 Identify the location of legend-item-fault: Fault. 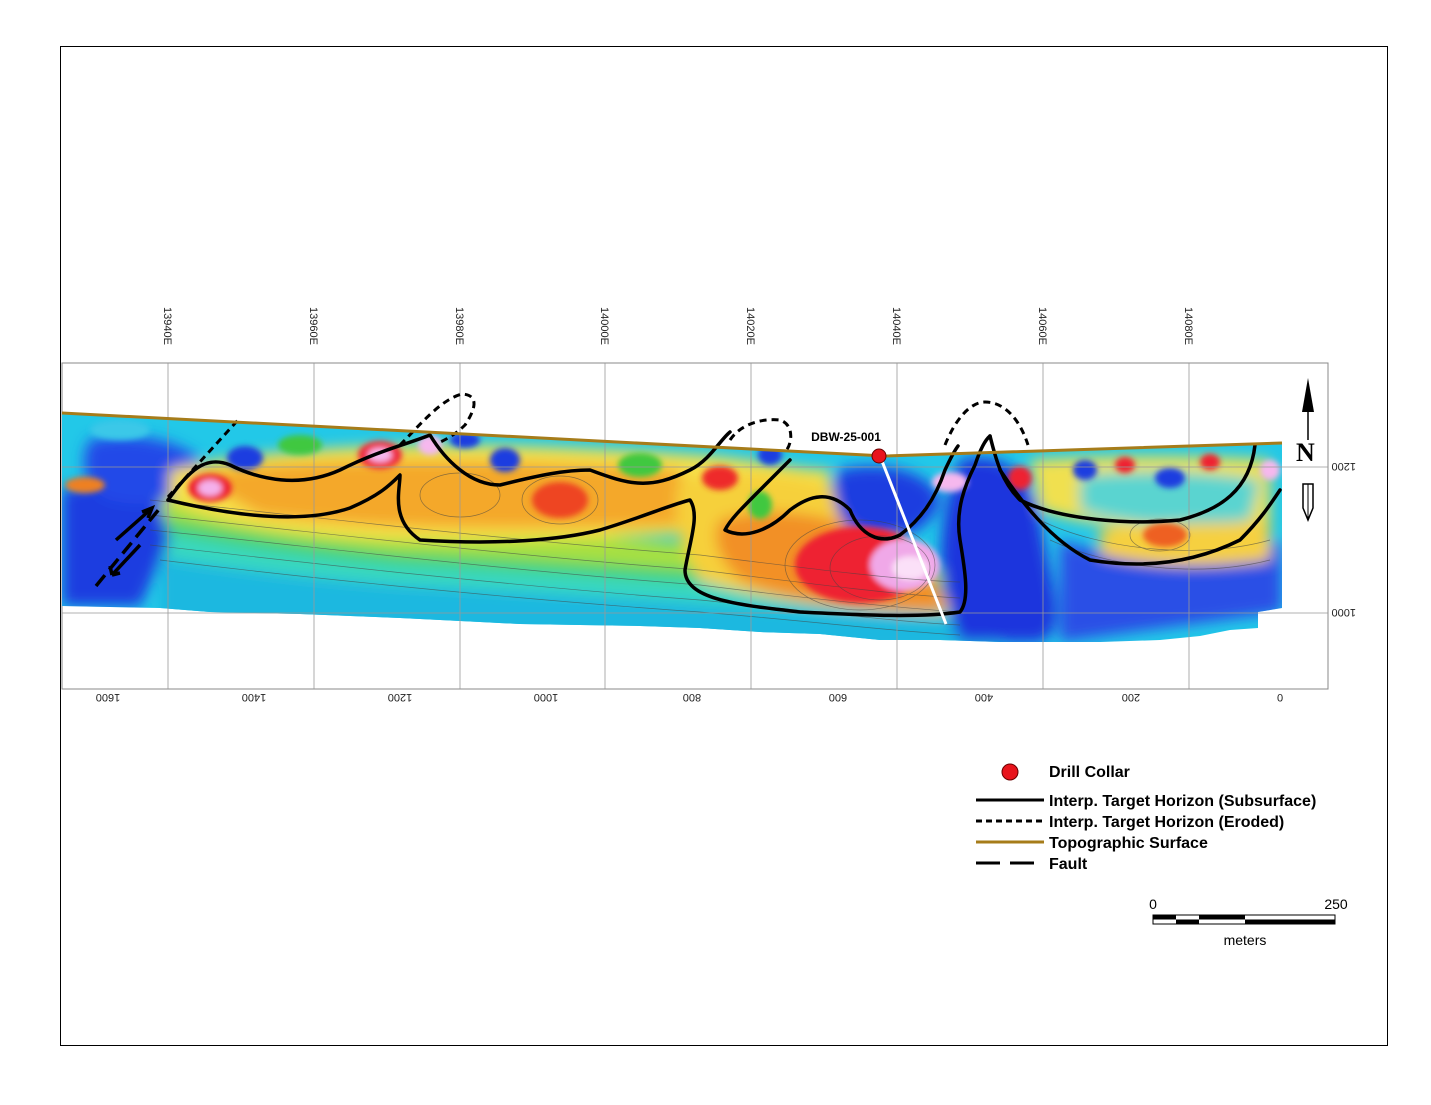
(1032, 864).